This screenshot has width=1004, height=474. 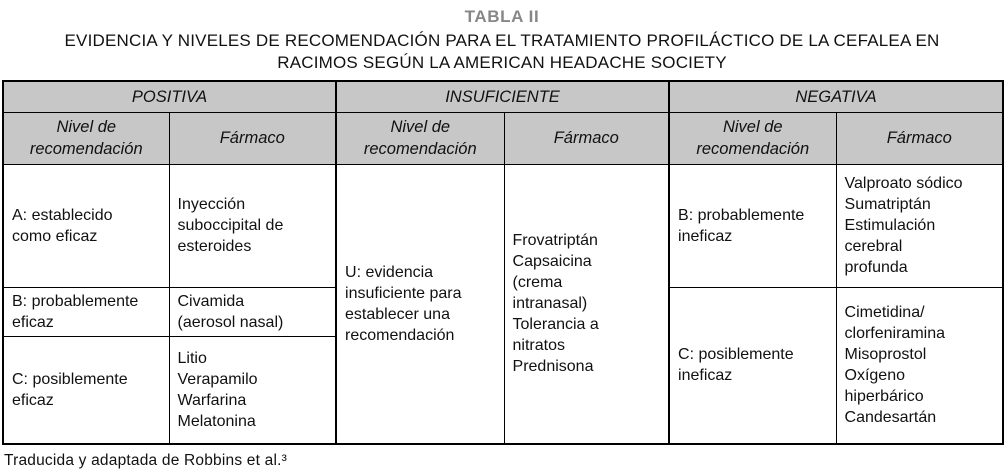 What do you see at coordinates (586, 138) in the screenshot?
I see `subheader-insuficiente-drug: Fármaco` at bounding box center [586, 138].